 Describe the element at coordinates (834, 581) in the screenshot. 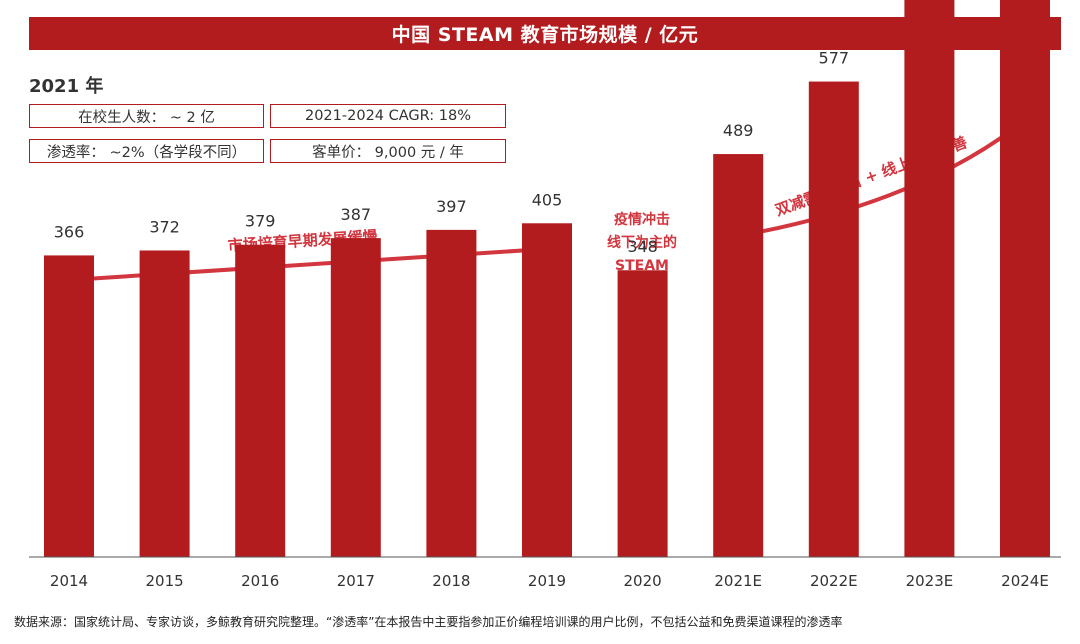

I see `x-tick-2022E: 2022E` at that location.